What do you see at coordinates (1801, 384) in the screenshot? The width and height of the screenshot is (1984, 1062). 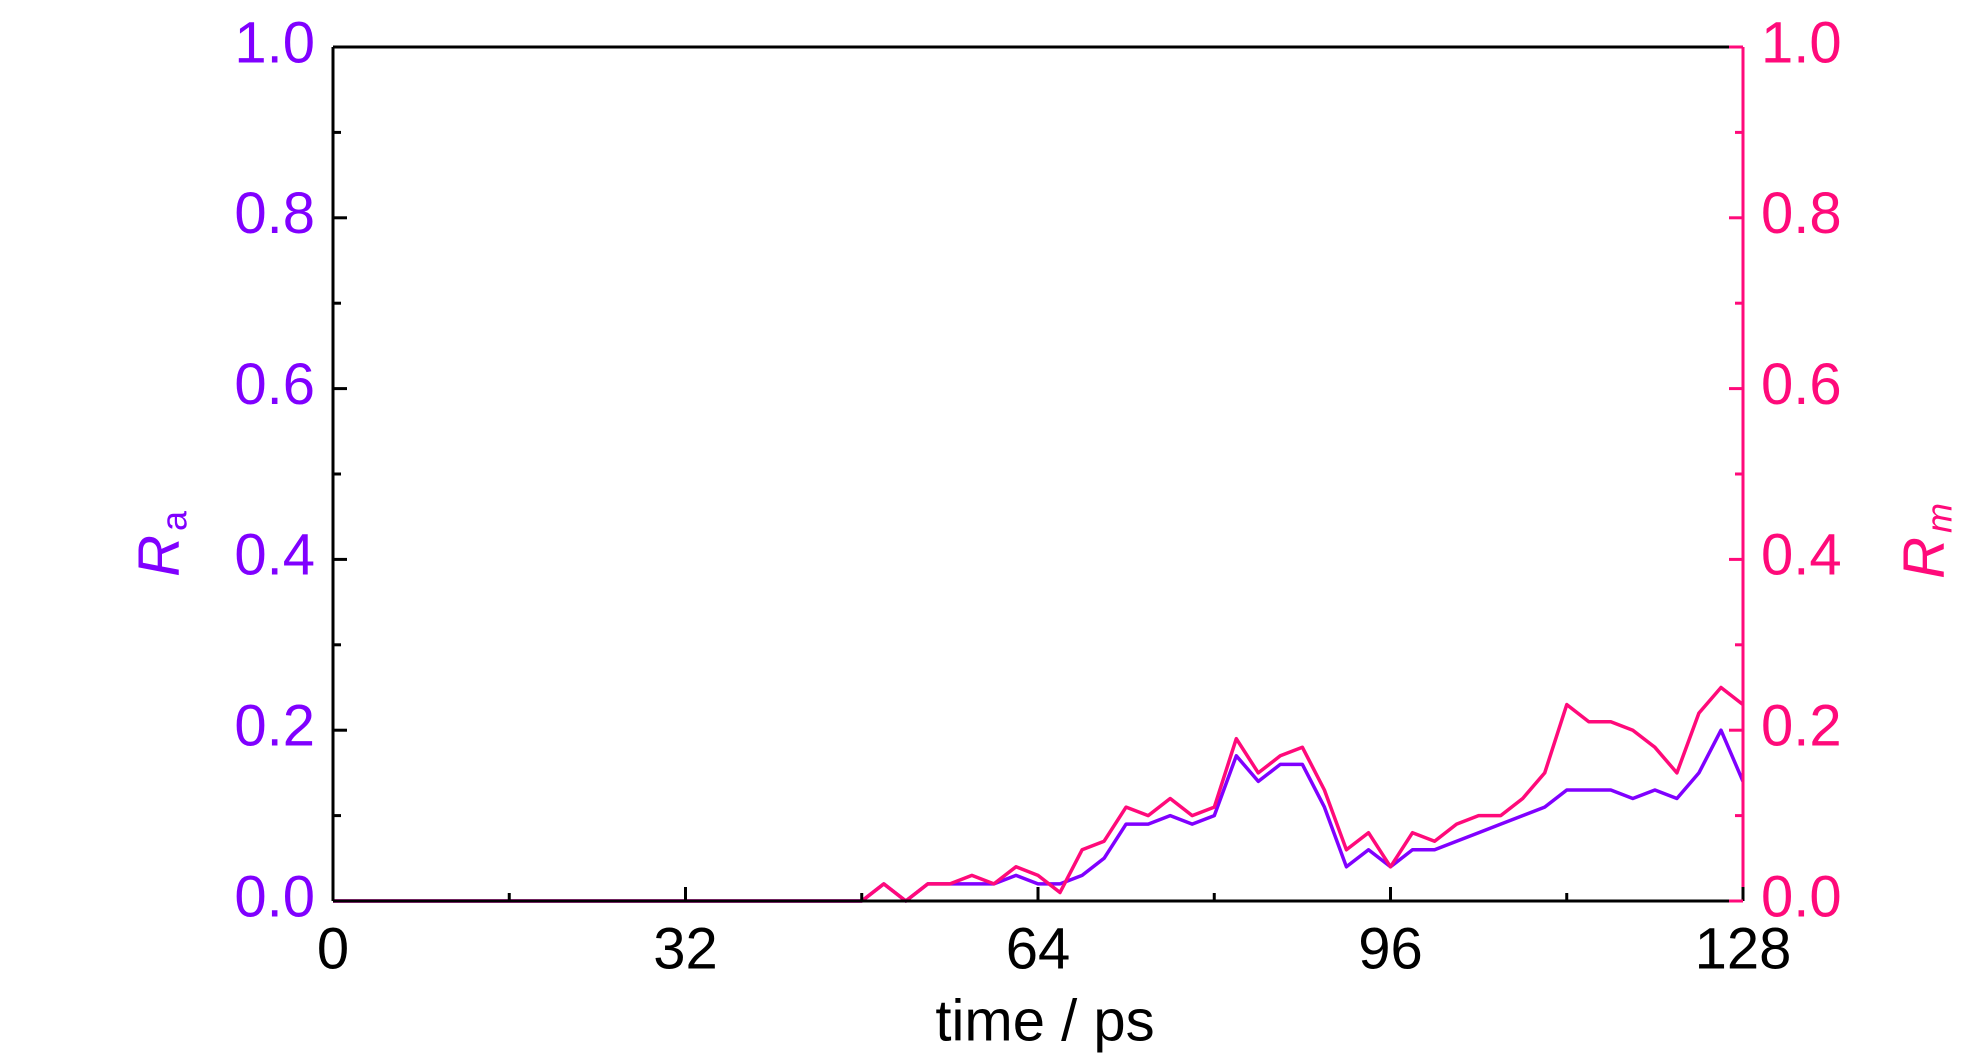 I see `y2-tick-label: 0.6` at bounding box center [1801, 384].